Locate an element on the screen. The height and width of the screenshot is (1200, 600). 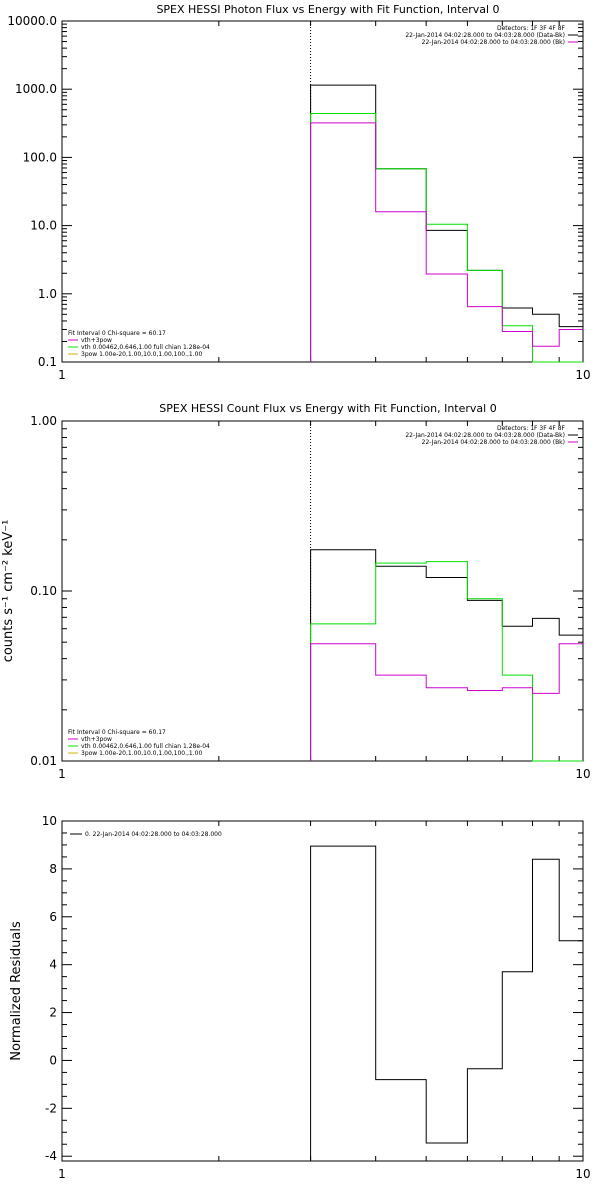
count-flux-fit-legend-entry: vth+3pow is located at coordinates (96, 739).